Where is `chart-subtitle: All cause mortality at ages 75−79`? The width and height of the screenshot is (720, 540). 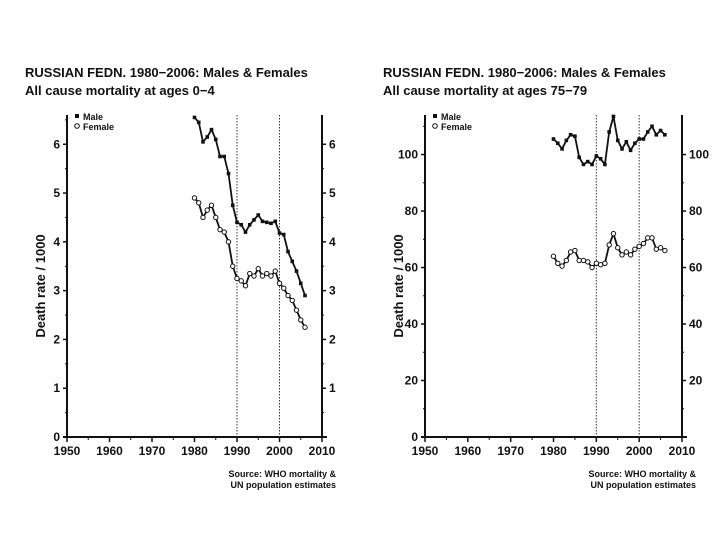 chart-subtitle: All cause mortality at ages 75−79 is located at coordinates (485, 90).